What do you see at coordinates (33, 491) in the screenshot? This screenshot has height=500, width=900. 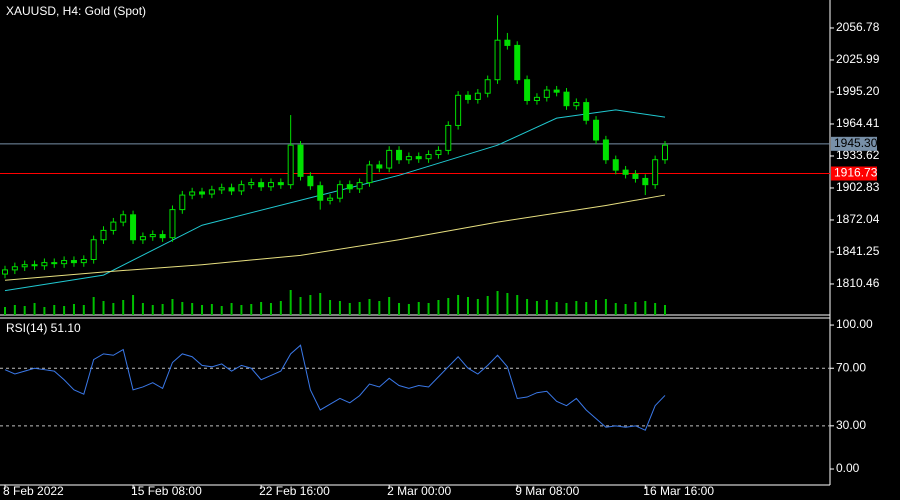 I see `x-tick-label: 8 Feb 2022` at bounding box center [33, 491].